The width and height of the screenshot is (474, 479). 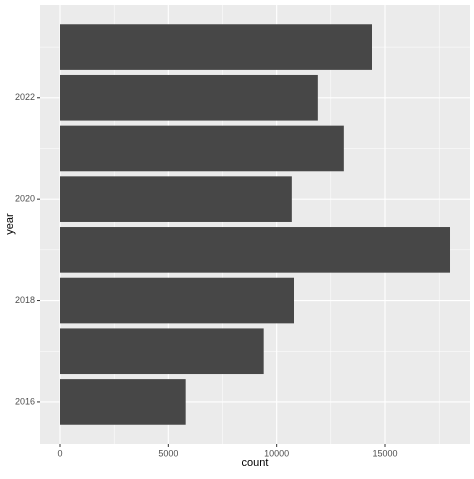 What do you see at coordinates (10, 224) in the screenshot?
I see `y-axis-title: year` at bounding box center [10, 224].